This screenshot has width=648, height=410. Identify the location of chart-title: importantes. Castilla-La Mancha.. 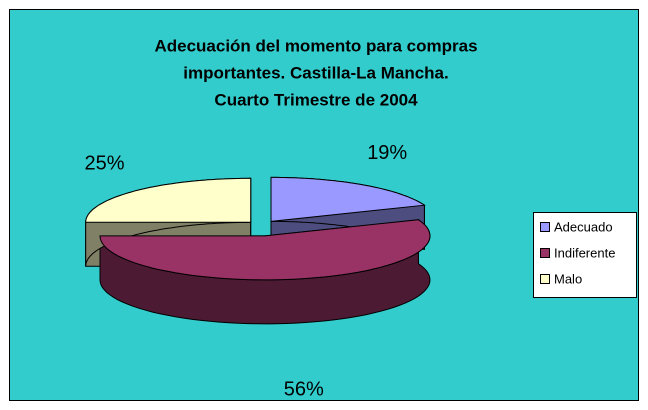
(315, 72).